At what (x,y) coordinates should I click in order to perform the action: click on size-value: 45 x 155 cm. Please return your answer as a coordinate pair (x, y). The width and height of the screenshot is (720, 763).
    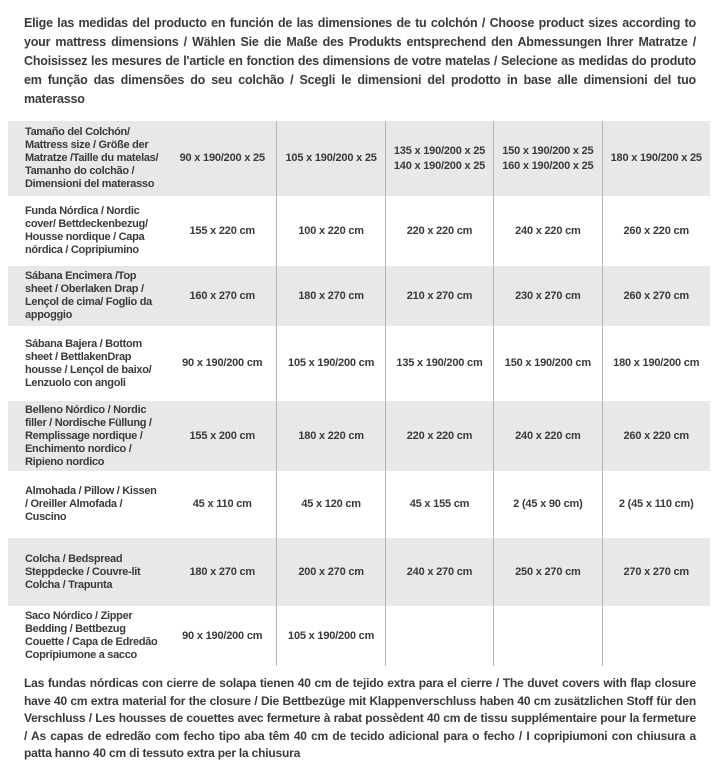
    Looking at the image, I should click on (439, 504).